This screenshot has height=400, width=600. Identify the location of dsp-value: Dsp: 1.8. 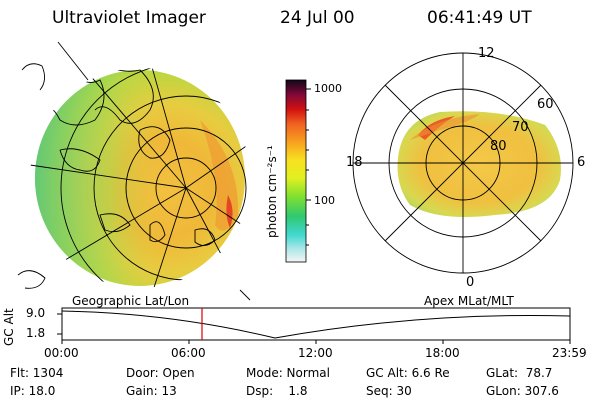
(277, 391).